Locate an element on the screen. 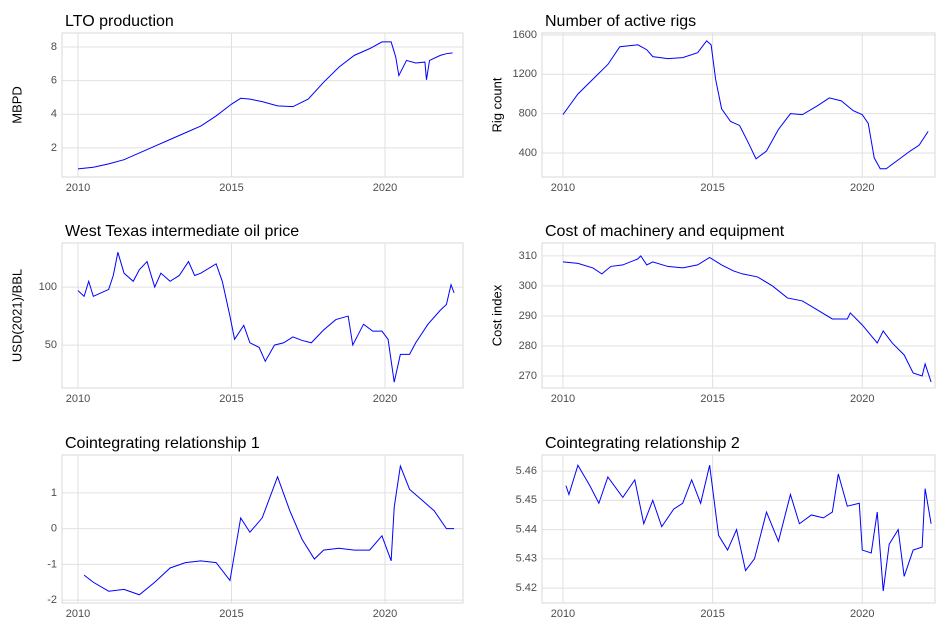  y-tick-label: 280 is located at coordinates (528, 346).